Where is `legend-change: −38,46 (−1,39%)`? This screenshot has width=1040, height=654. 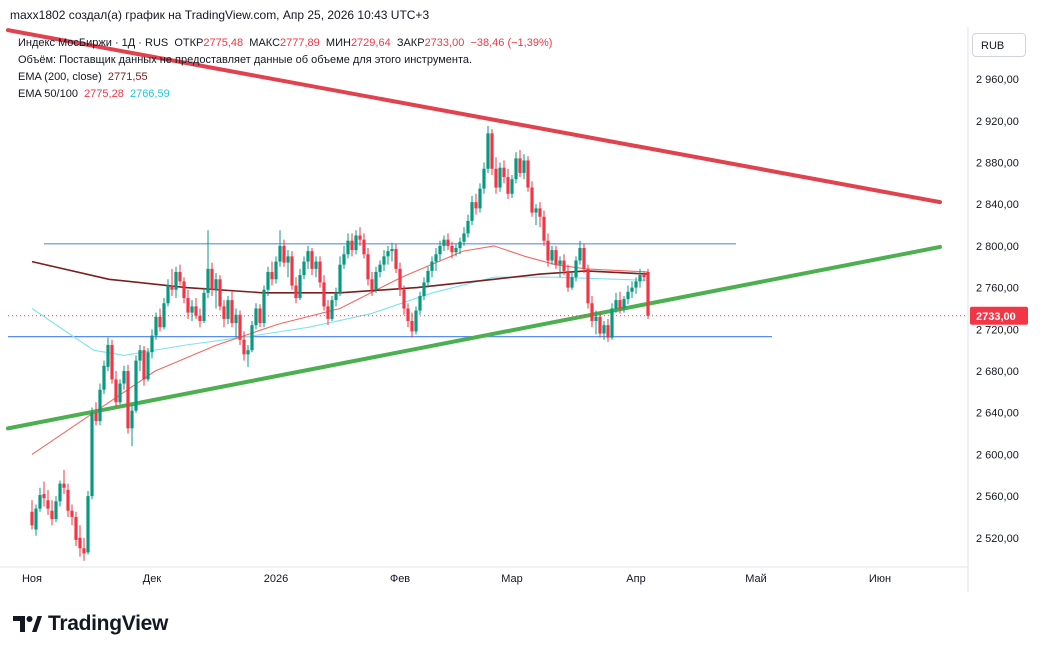 legend-change: −38,46 (−1,39%) is located at coordinates (511, 43).